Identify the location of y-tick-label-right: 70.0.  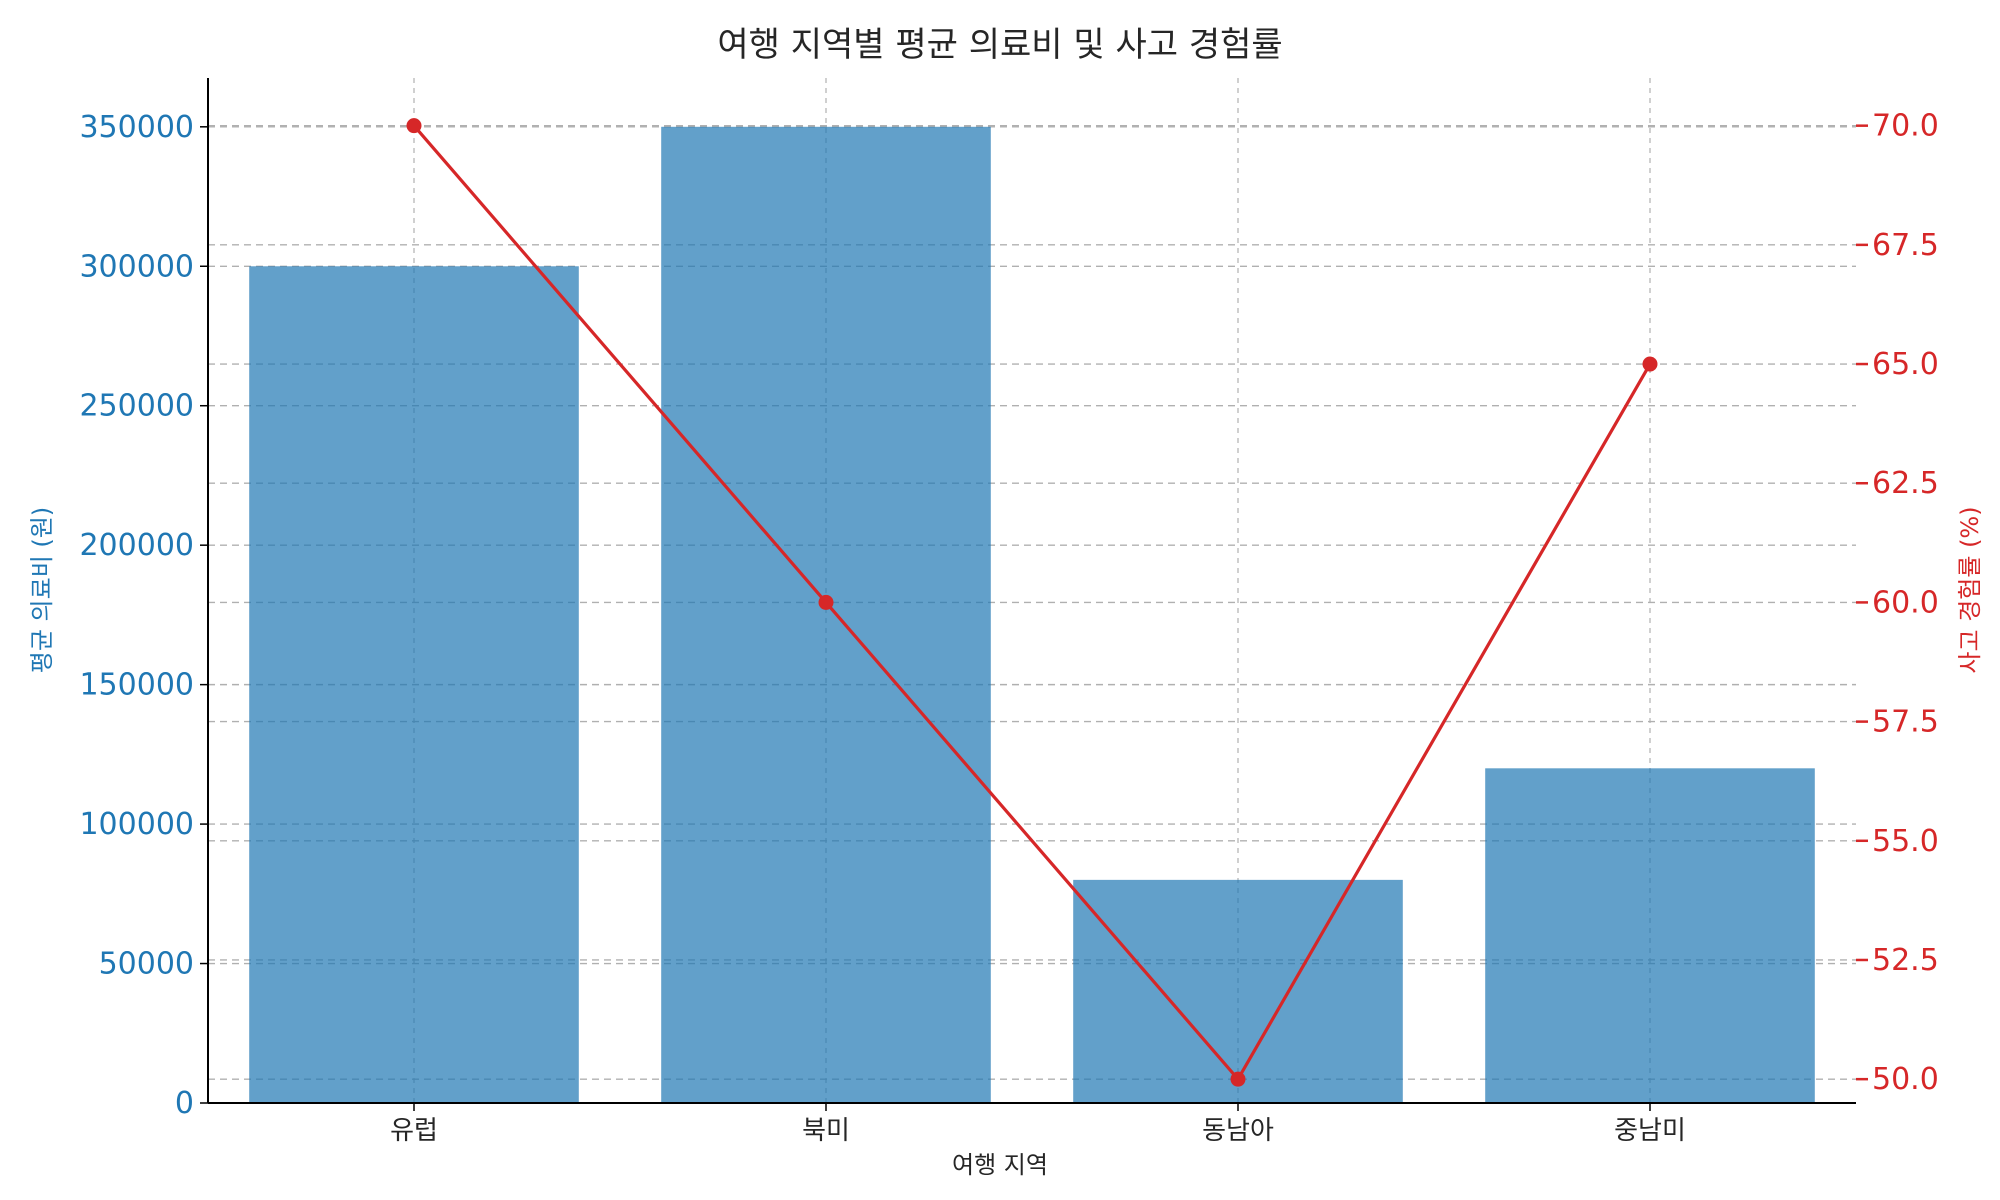
(1905, 126).